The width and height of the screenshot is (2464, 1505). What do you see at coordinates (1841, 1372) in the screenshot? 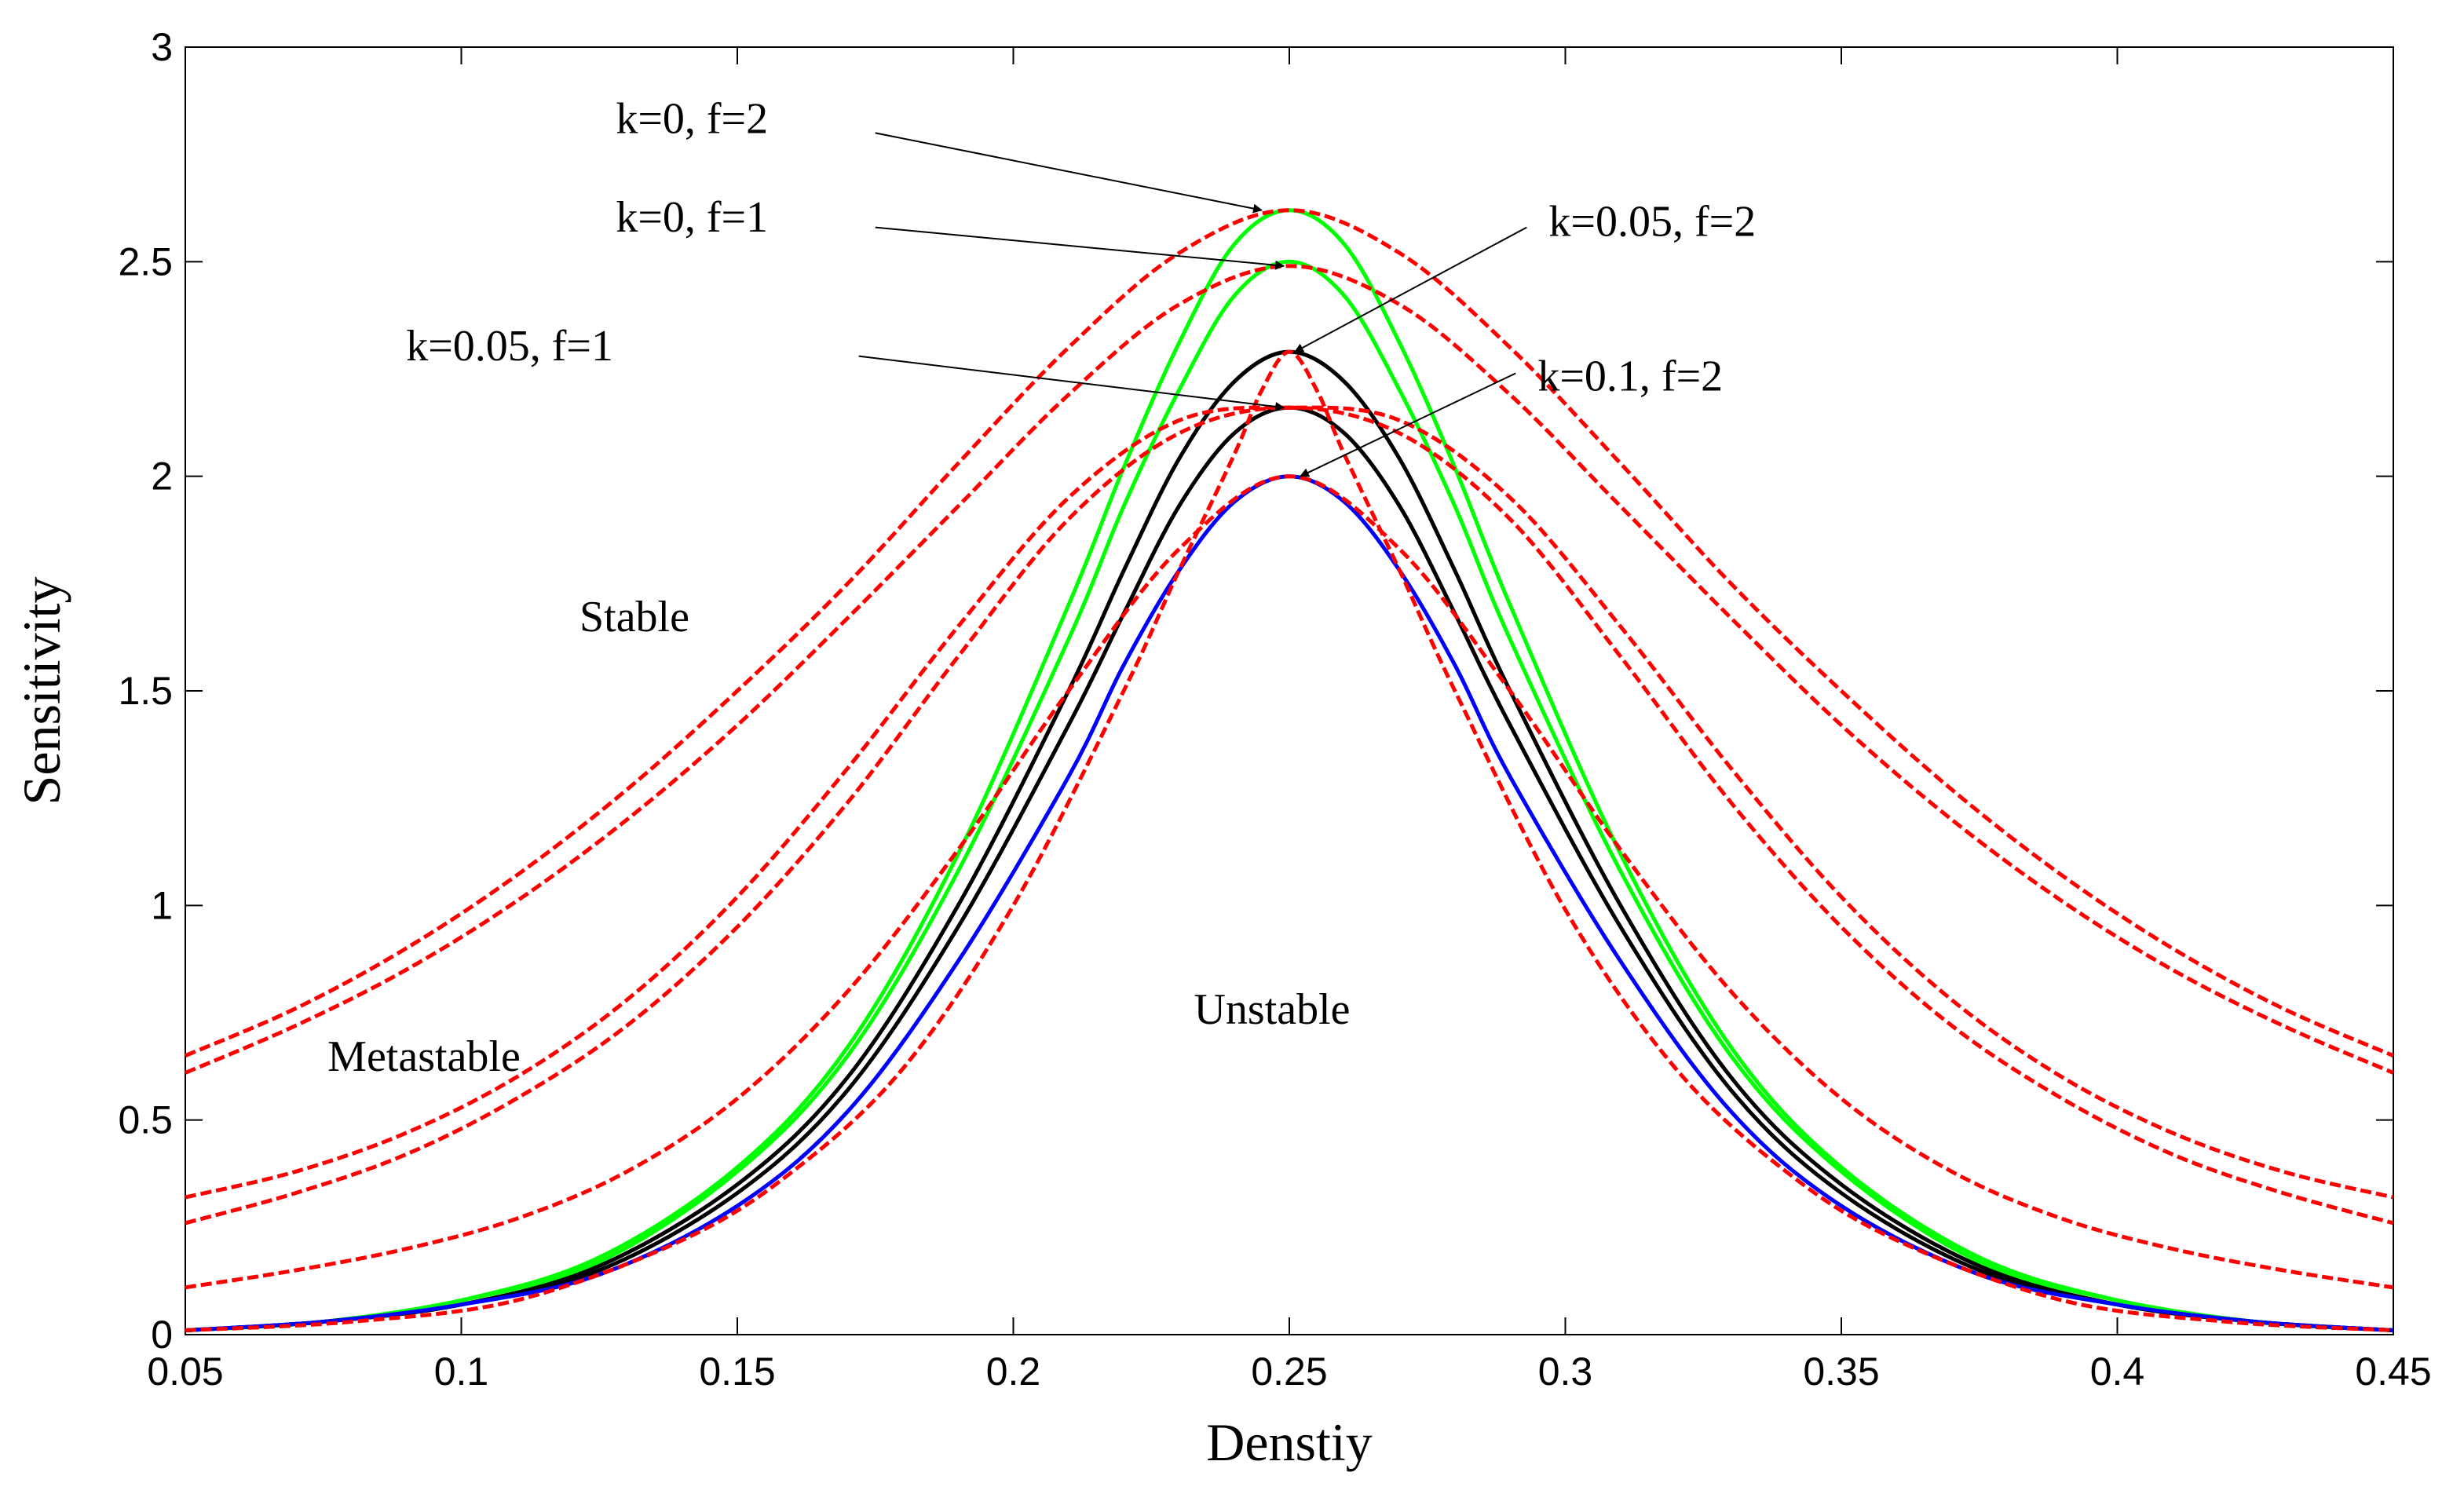
I see `x-tick-label: 0.35` at bounding box center [1841, 1372].